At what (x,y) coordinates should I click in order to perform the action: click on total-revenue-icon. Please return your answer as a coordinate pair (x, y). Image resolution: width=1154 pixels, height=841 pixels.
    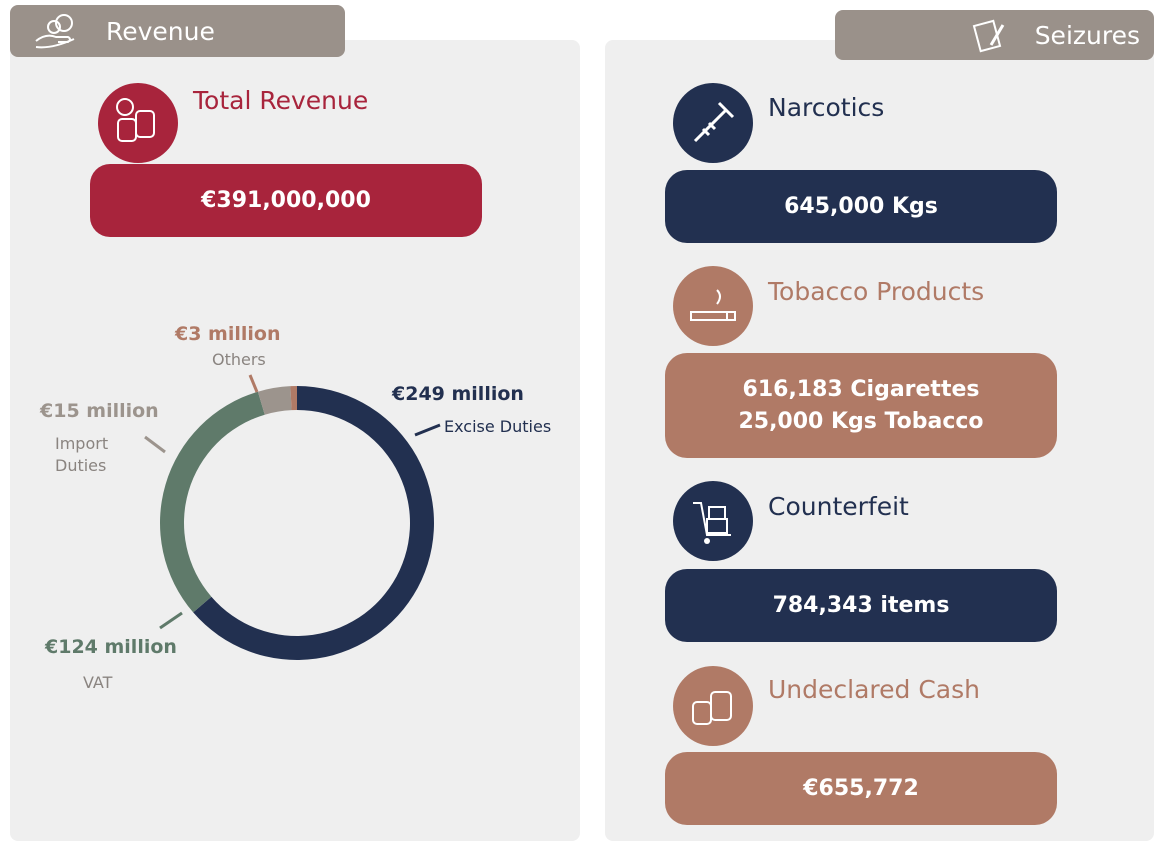
    Looking at the image, I should click on (138, 123).